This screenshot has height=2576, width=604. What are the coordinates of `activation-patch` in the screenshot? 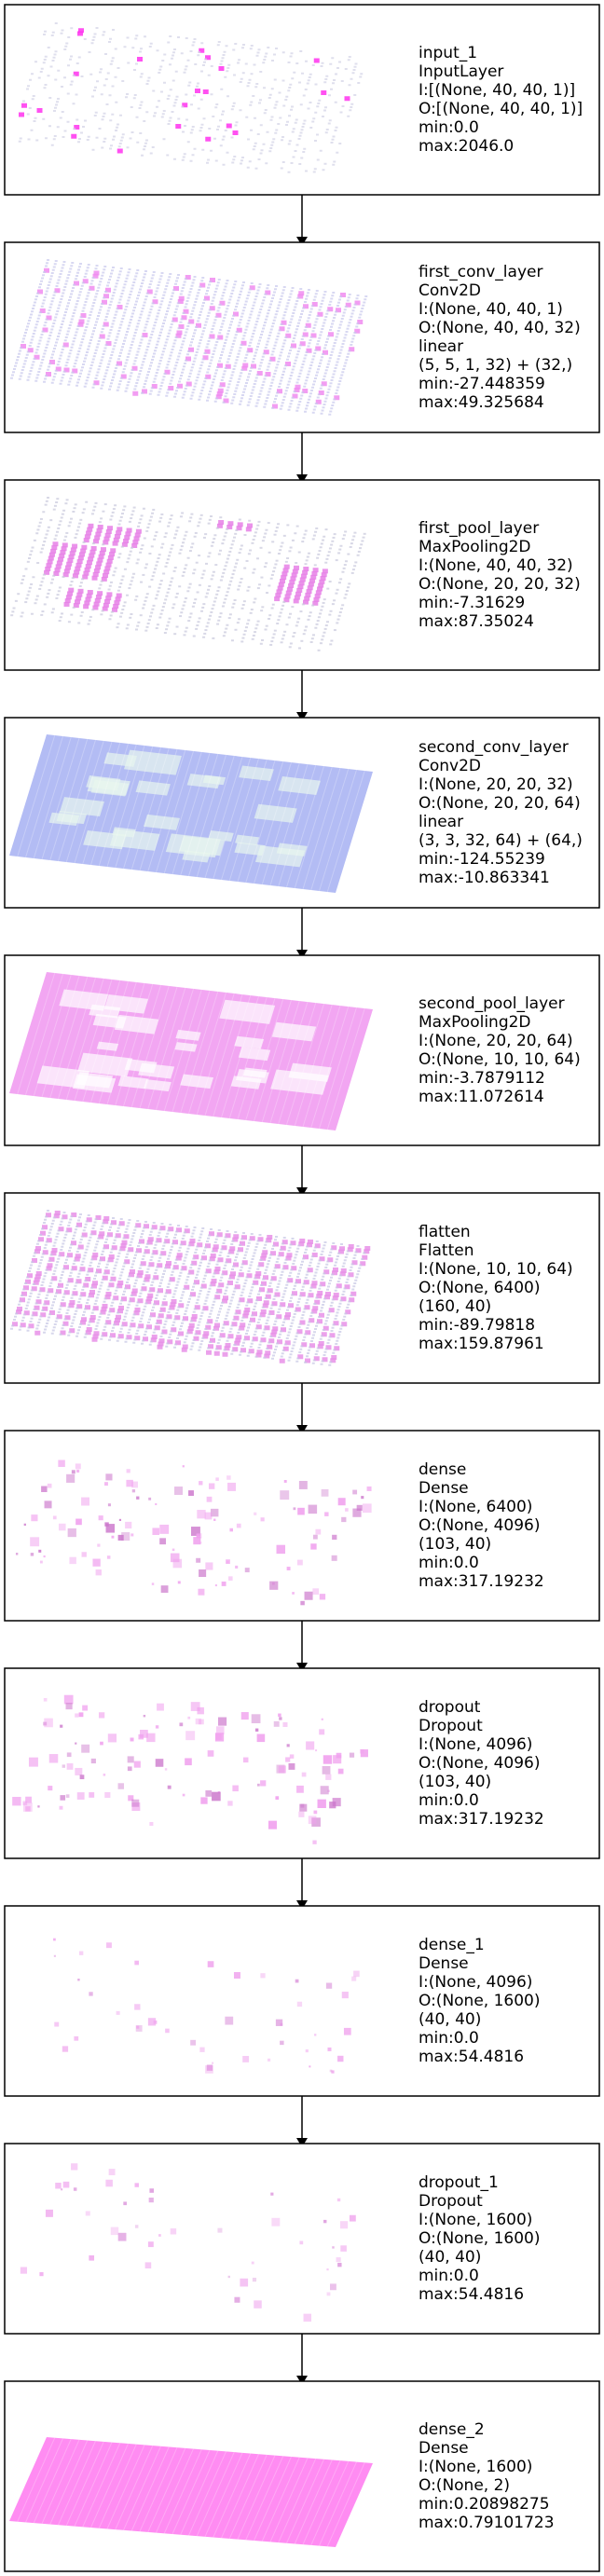 It's located at (153, 788).